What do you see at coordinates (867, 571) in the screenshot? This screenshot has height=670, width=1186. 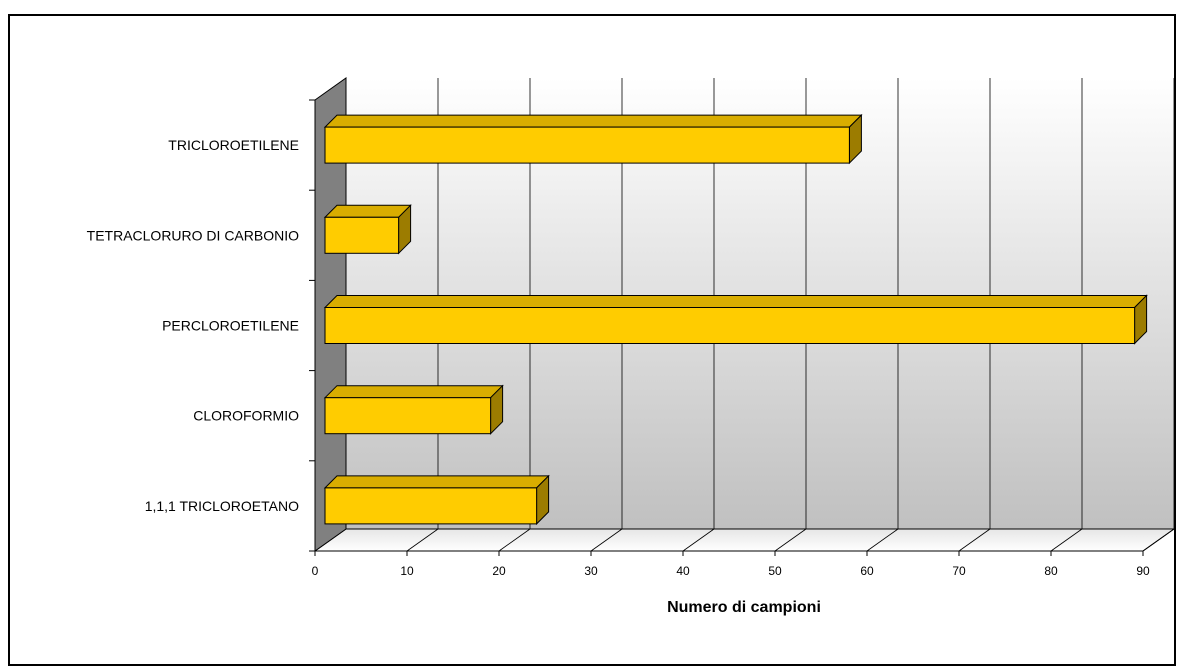 I see `x-tick-label: 60` at bounding box center [867, 571].